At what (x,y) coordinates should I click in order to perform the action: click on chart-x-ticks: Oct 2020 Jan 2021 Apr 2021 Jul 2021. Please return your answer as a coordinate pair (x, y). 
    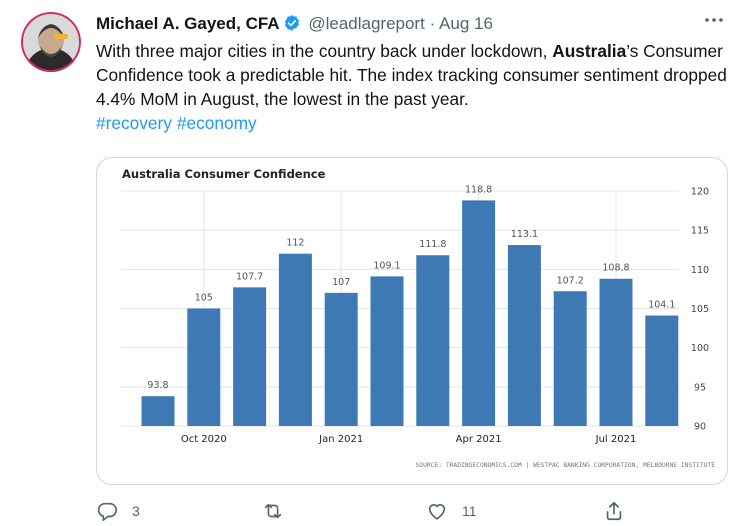
    Looking at the image, I should click on (409, 439).